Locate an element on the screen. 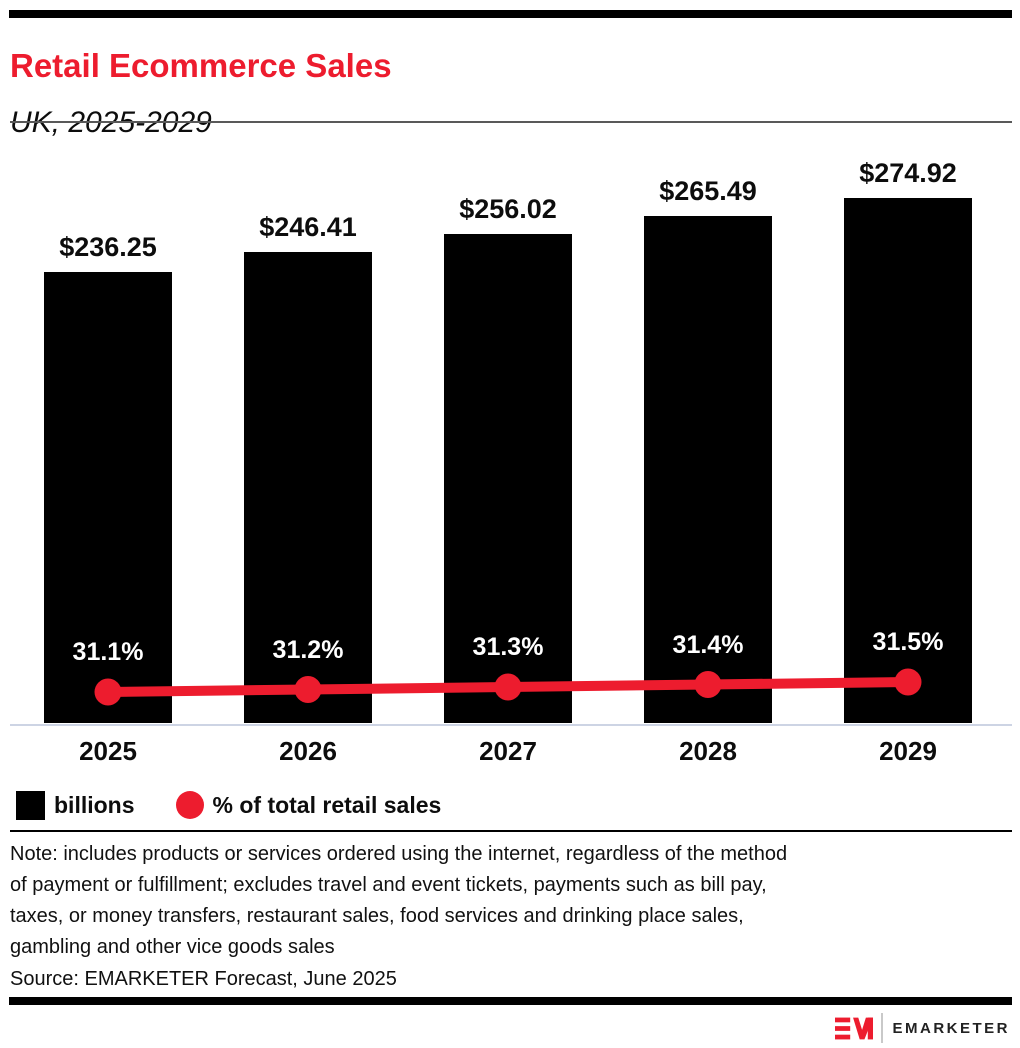  line-legend-dot-icon is located at coordinates (189, 805).